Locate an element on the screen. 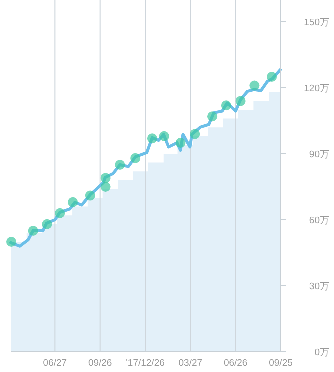 The height and width of the screenshot is (372, 334). y-tick-label: 60万 is located at coordinates (319, 221).